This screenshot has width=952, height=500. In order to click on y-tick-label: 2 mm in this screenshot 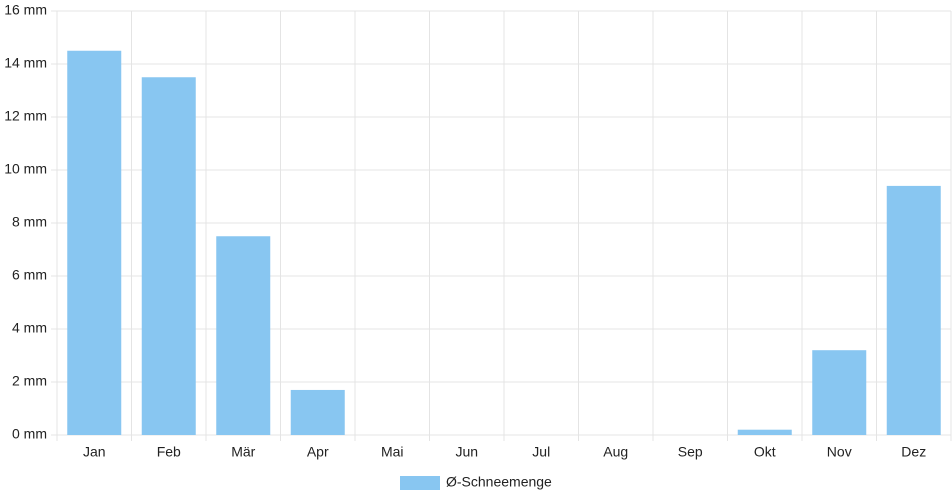, I will do `click(29, 381)`.